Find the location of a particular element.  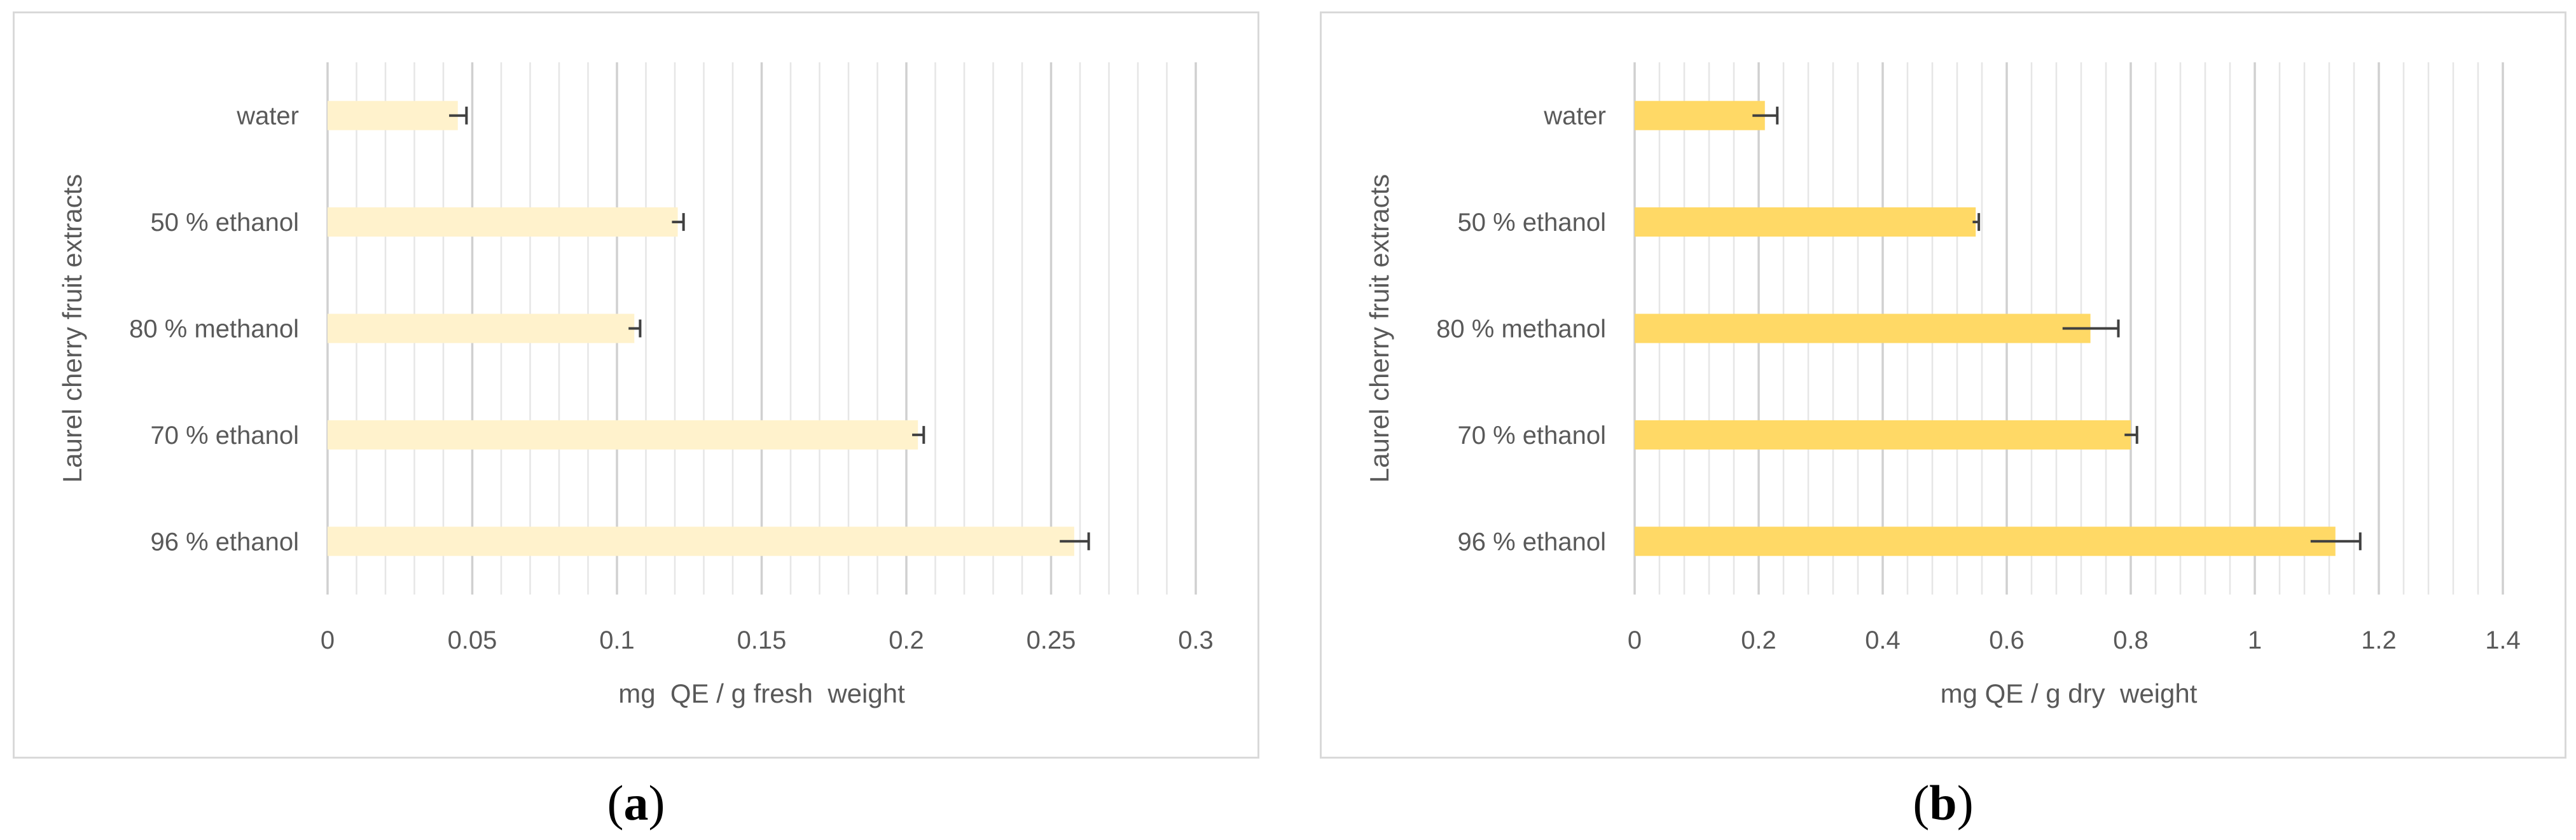

x-tick-label-b-3: 0.6 is located at coordinates (2007, 640).